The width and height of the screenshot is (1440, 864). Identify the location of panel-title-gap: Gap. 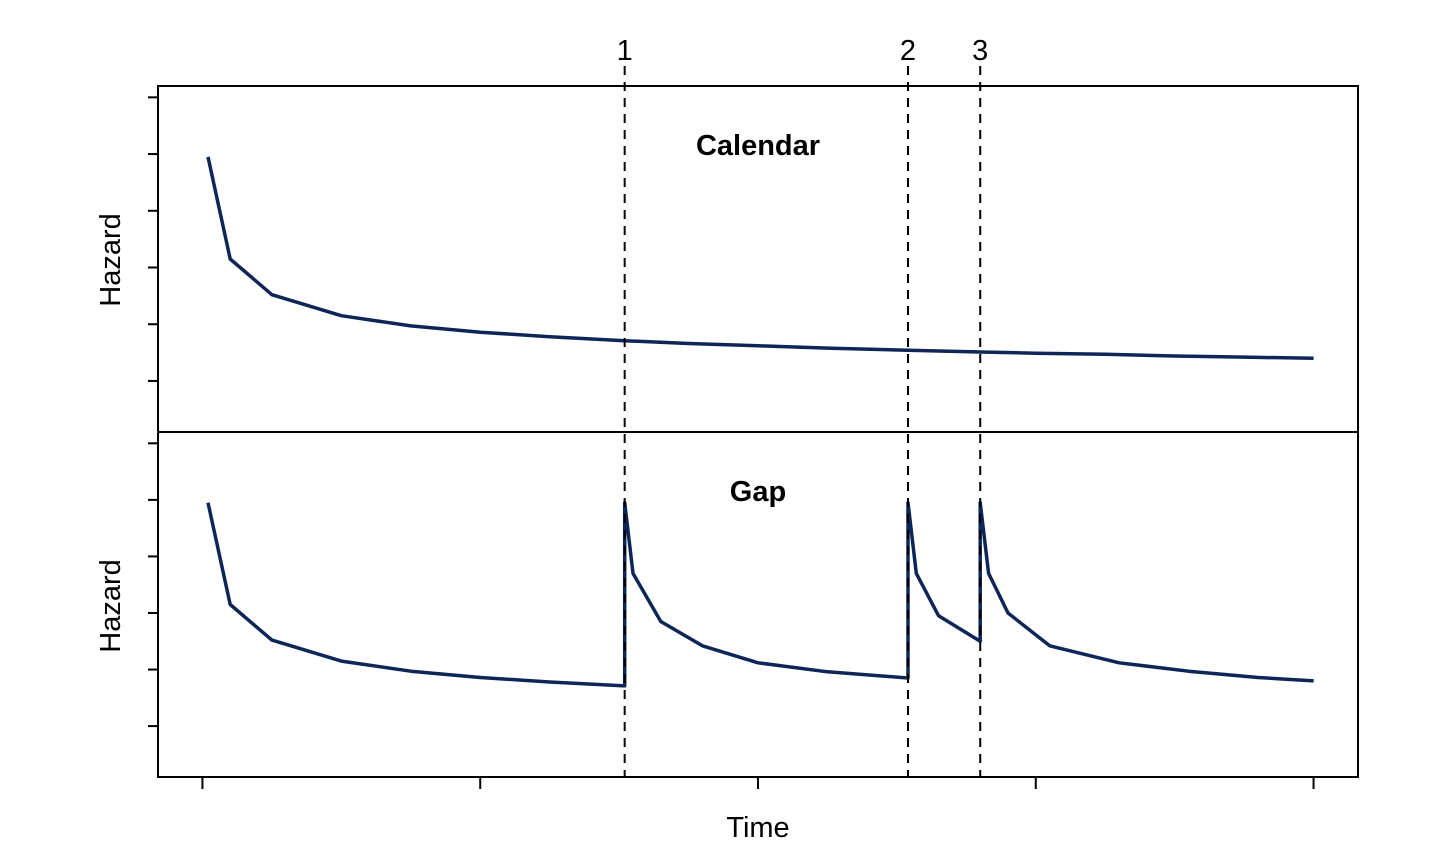
(758, 492).